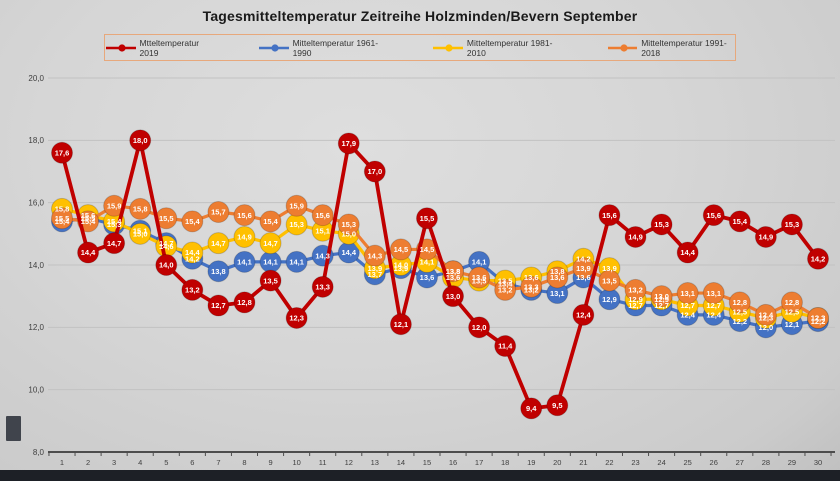 Image resolution: width=840 pixels, height=481 pixels. Describe the element at coordinates (375, 274) in the screenshot. I see `svg-text: 13,7` at that location.